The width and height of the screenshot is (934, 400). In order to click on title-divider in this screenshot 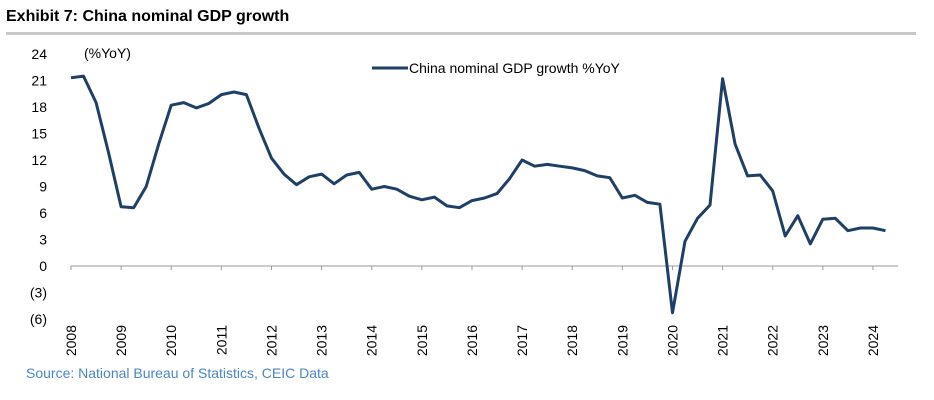, I will do `click(461, 33)`.